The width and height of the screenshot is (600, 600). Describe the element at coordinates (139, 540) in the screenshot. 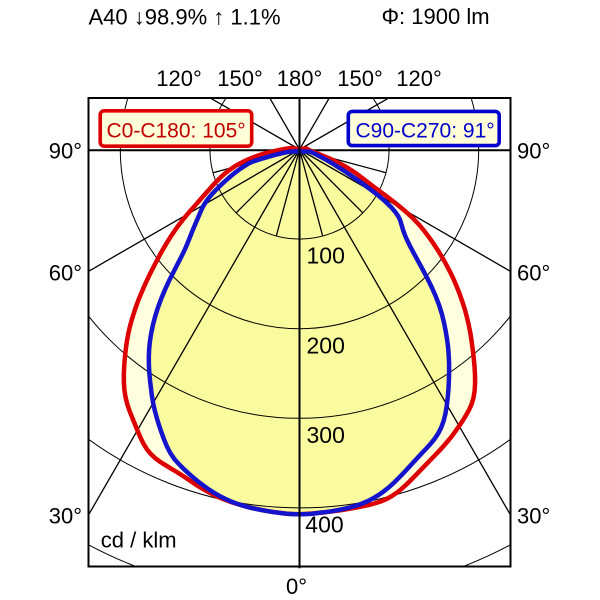

I see `svg-text: cd / klm` at that location.